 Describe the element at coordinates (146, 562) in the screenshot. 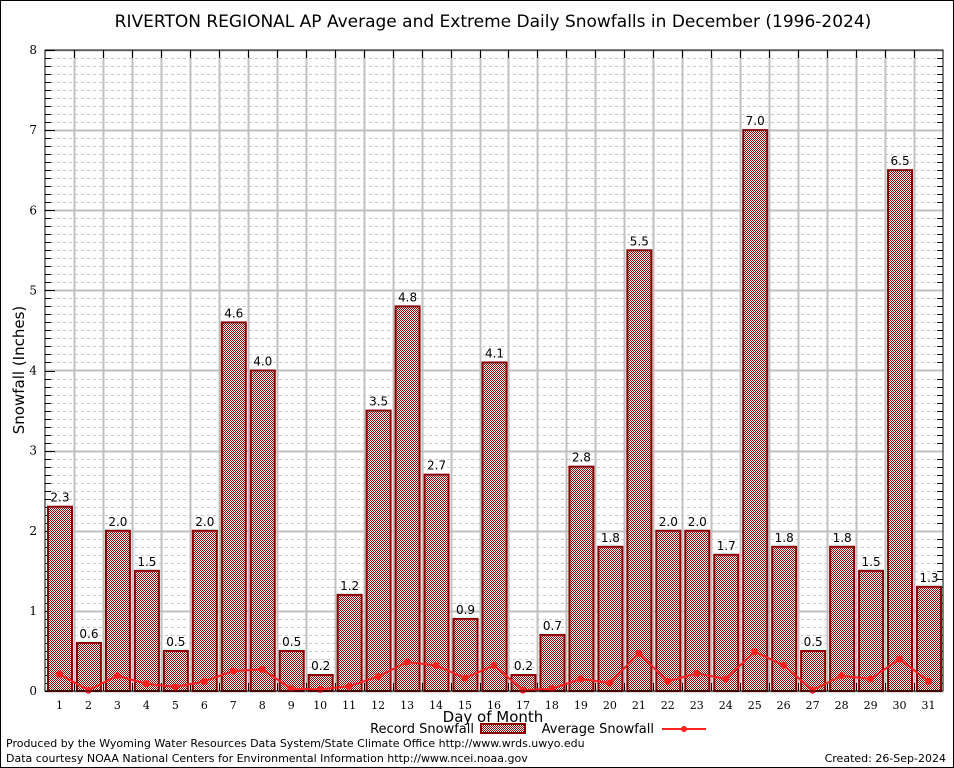

I see `record-bar-label: 1.5` at that location.